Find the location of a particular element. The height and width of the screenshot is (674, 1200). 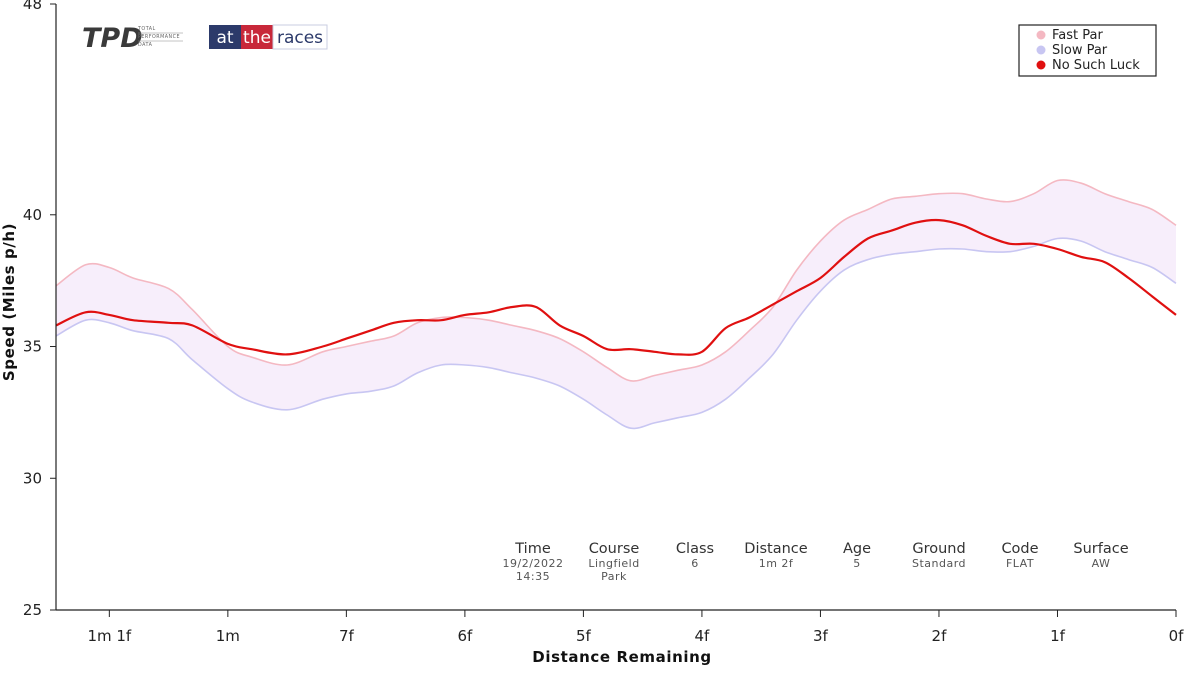

y-axis-title: Speed (Miles p/h) is located at coordinates (9, 302).